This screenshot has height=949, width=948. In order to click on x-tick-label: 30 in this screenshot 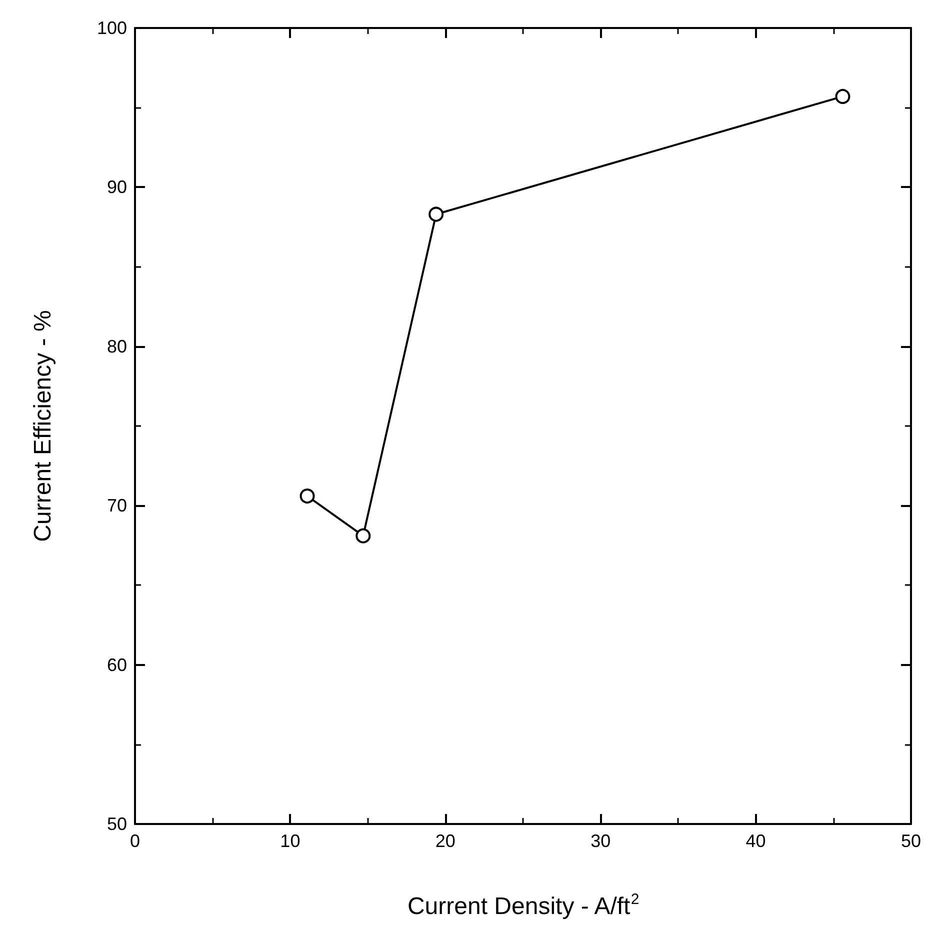, I will do `click(600, 841)`.